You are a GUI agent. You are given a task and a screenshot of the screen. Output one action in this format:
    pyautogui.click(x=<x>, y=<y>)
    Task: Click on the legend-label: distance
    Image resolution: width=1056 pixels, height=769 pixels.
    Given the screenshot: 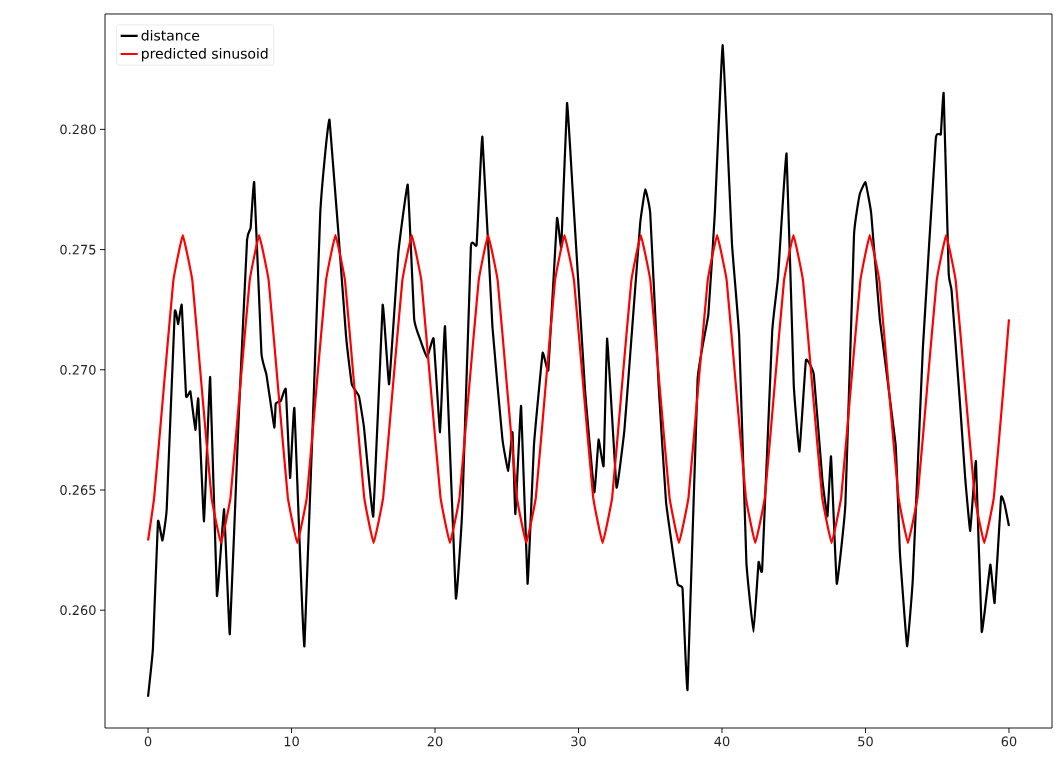 What is the action you would take?
    pyautogui.click(x=170, y=35)
    